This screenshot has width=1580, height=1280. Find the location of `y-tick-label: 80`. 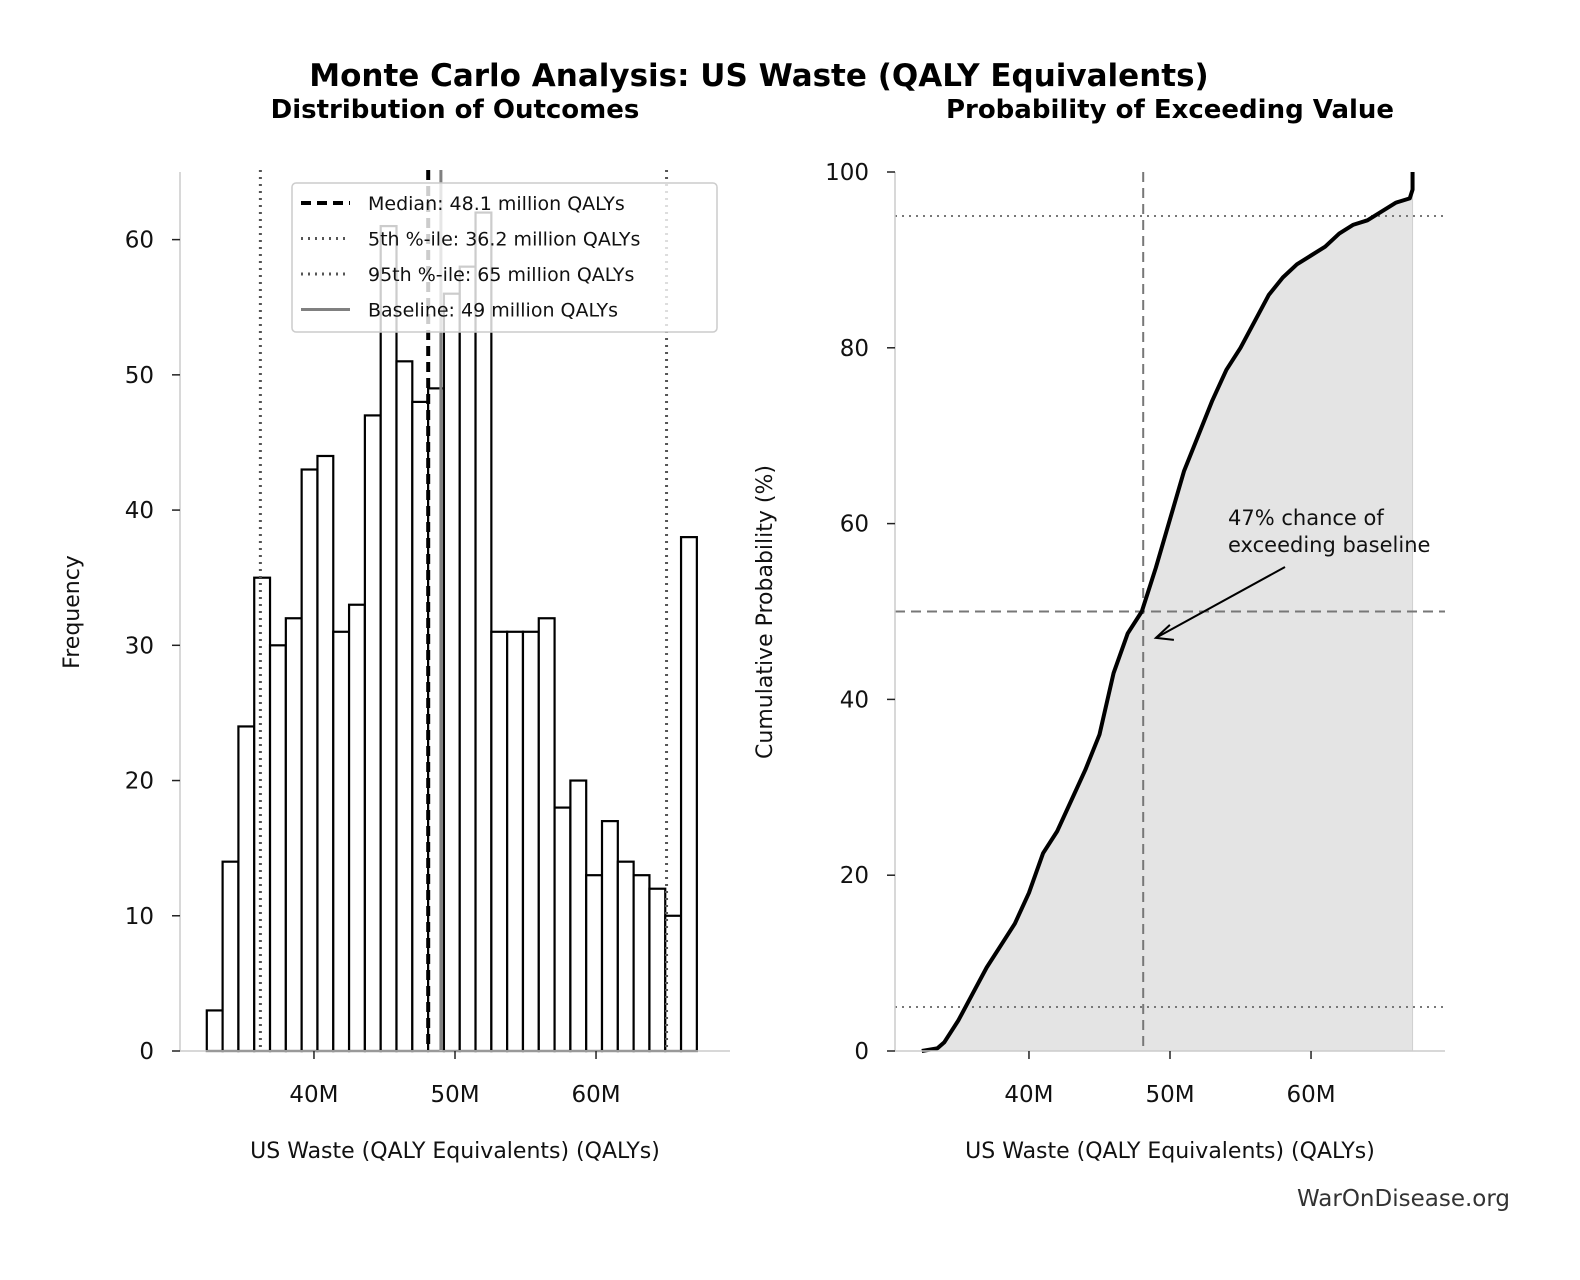

y-tick-label: 80 is located at coordinates (854, 349).